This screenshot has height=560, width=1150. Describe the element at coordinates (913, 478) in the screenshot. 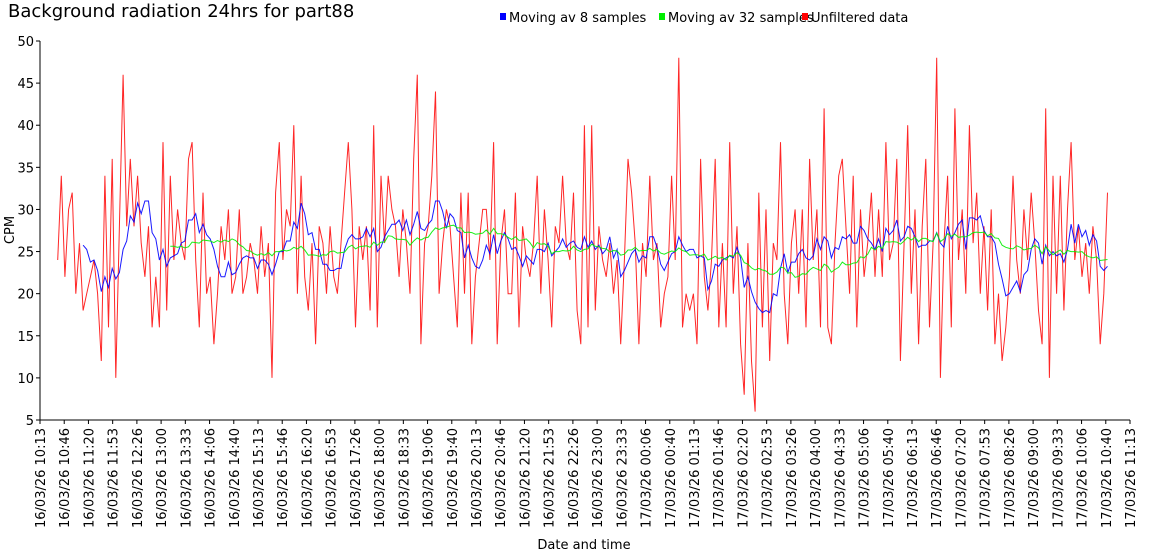

I see `x-tick-label: 17/03/26 06:13` at that location.